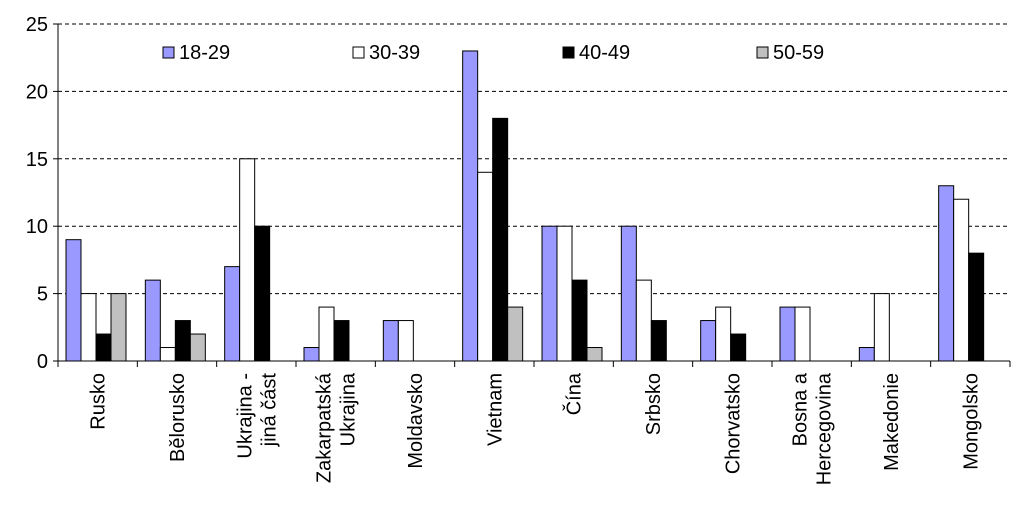 This screenshot has width=1012, height=512. I want to click on x-category-label-10-0: Makedonie, so click(892, 422).